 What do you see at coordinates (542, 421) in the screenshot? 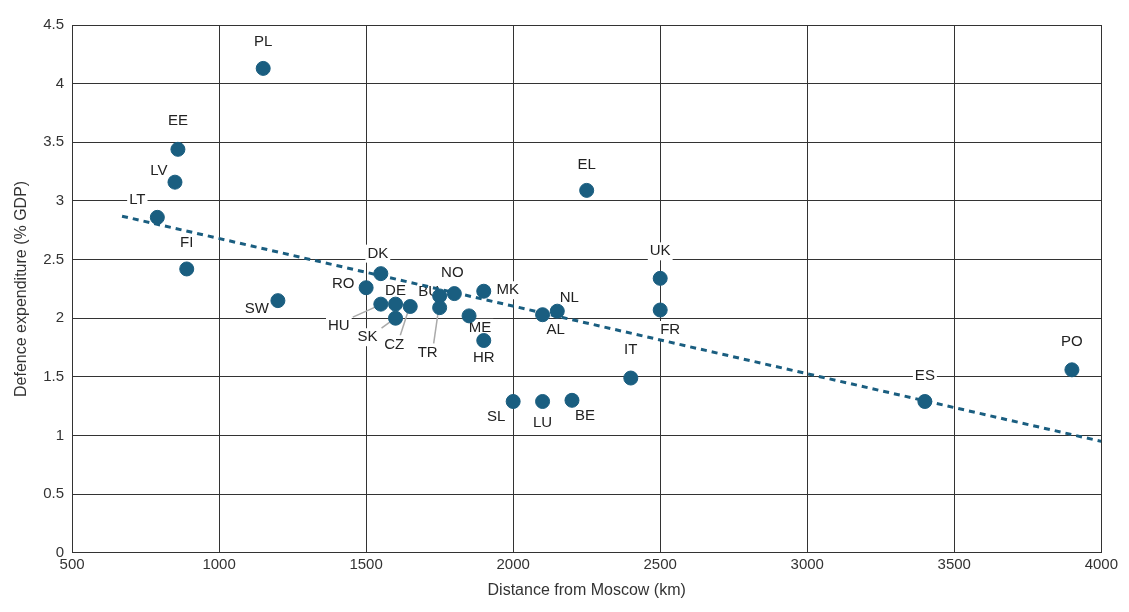
I see `annotation: LU` at bounding box center [542, 421].